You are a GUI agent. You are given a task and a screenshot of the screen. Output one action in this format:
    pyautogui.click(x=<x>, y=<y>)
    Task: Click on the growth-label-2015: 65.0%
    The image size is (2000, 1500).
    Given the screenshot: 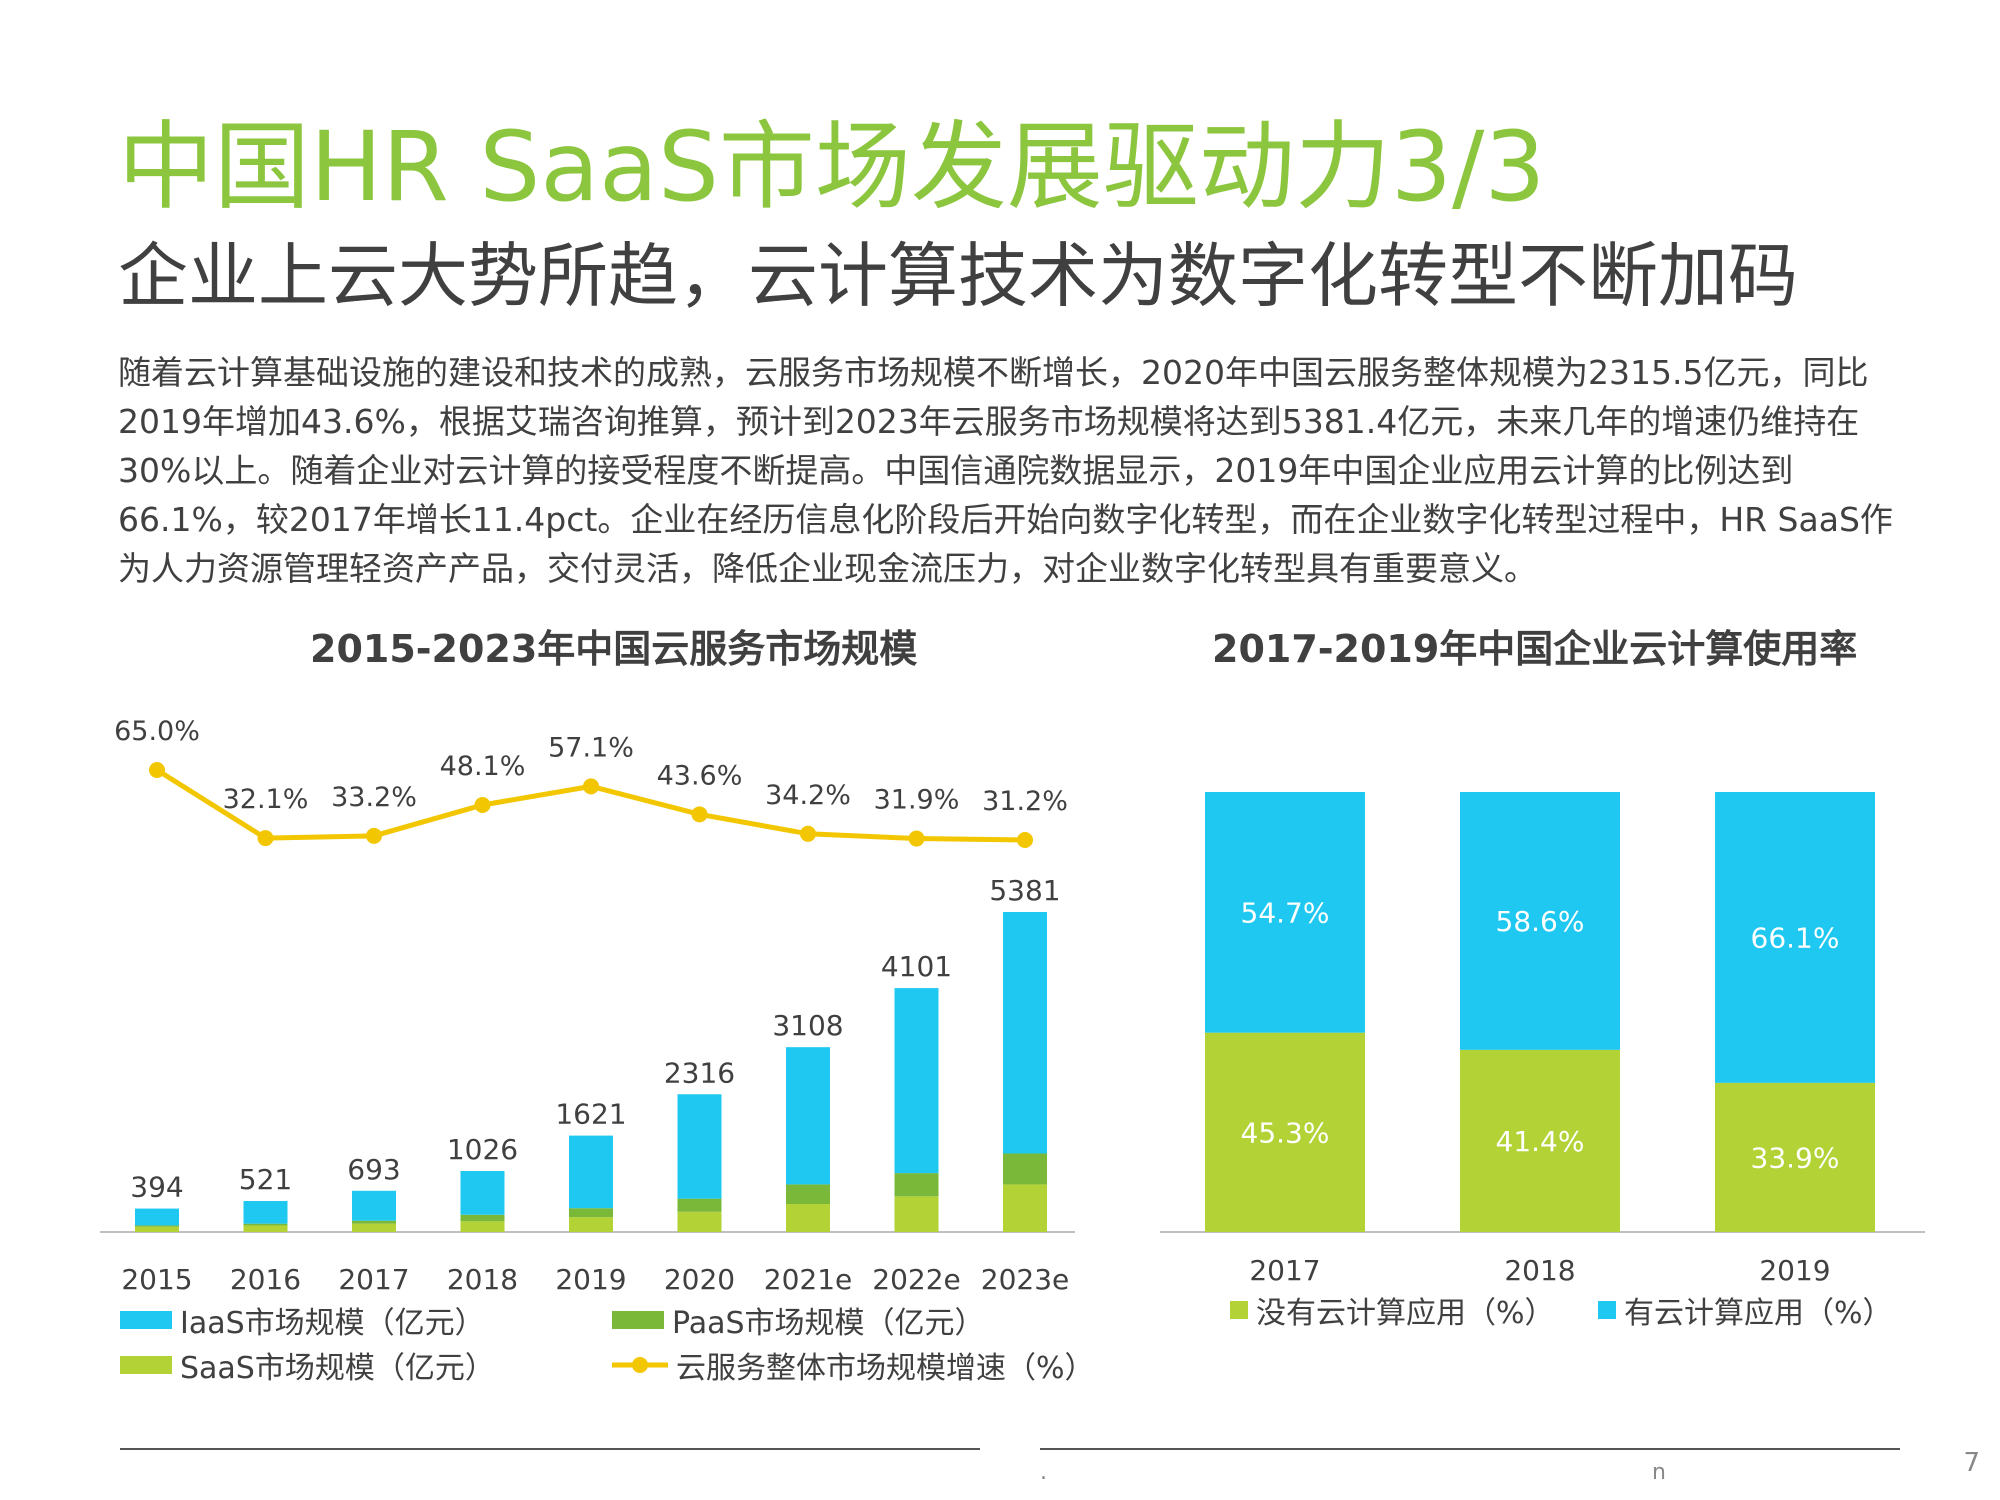 What is the action you would take?
    pyautogui.click(x=157, y=731)
    